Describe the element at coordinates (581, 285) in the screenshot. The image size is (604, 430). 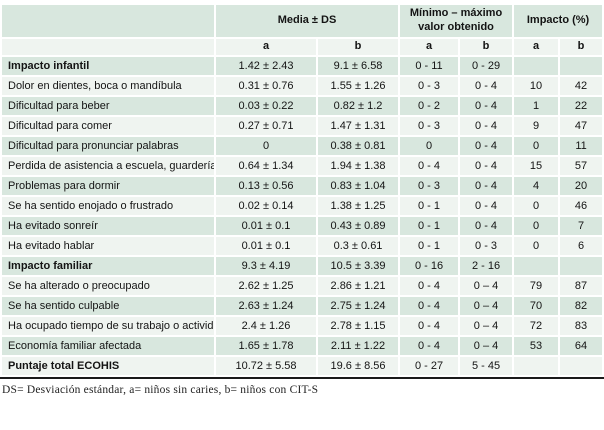
I see `table-cell: 87` at that location.